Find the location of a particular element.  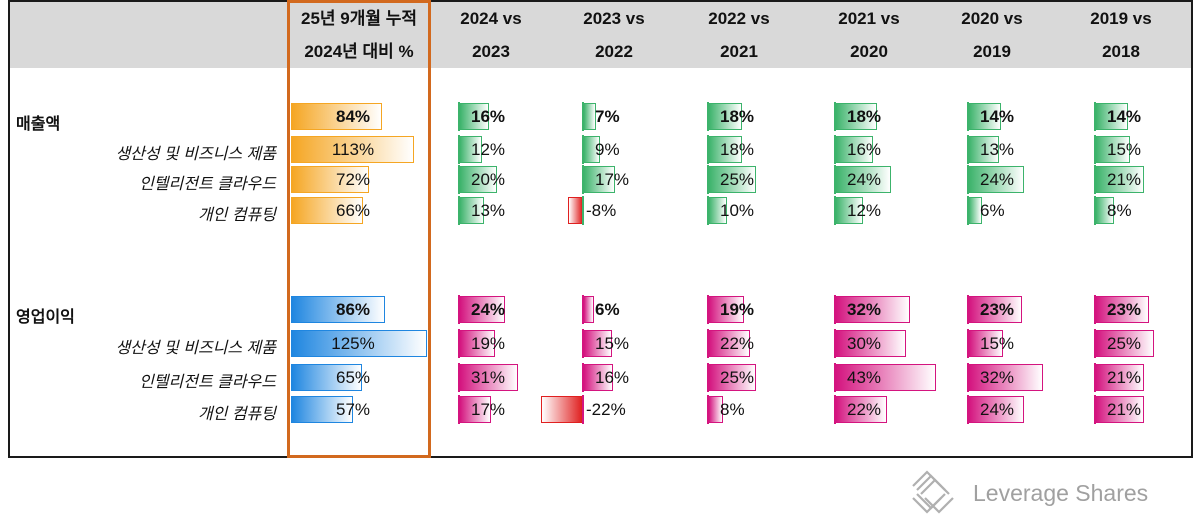

highlight-header-line2: 2024년 대비 % is located at coordinates (359, 51).